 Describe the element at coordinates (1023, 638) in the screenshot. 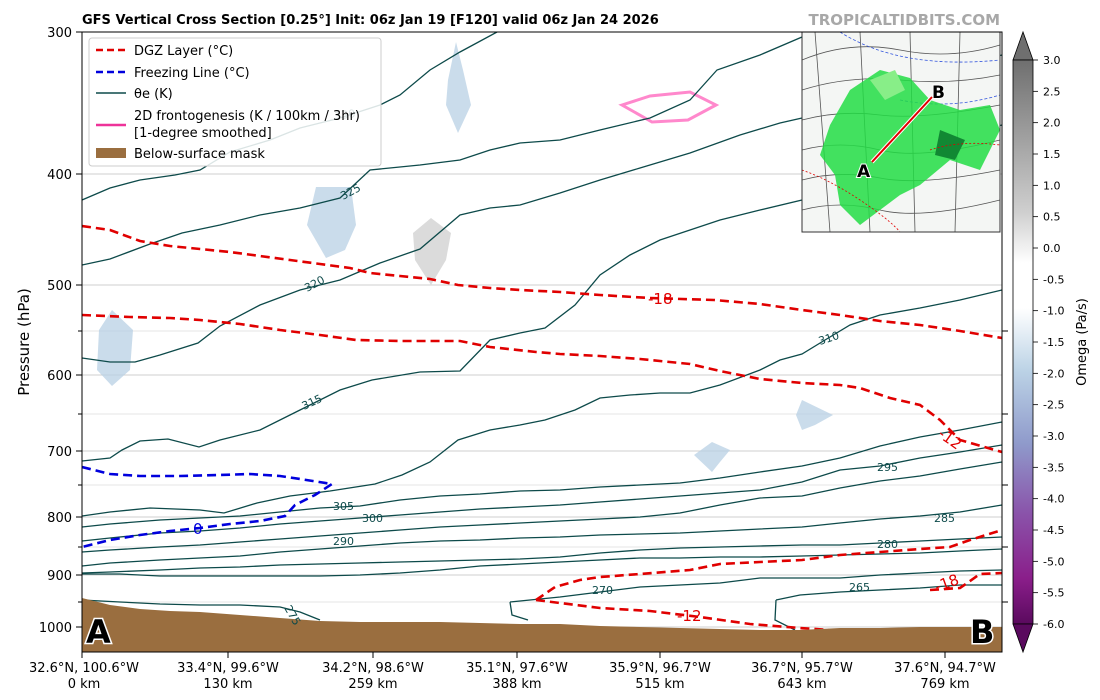

I see `colorbar-min-extend` at that location.